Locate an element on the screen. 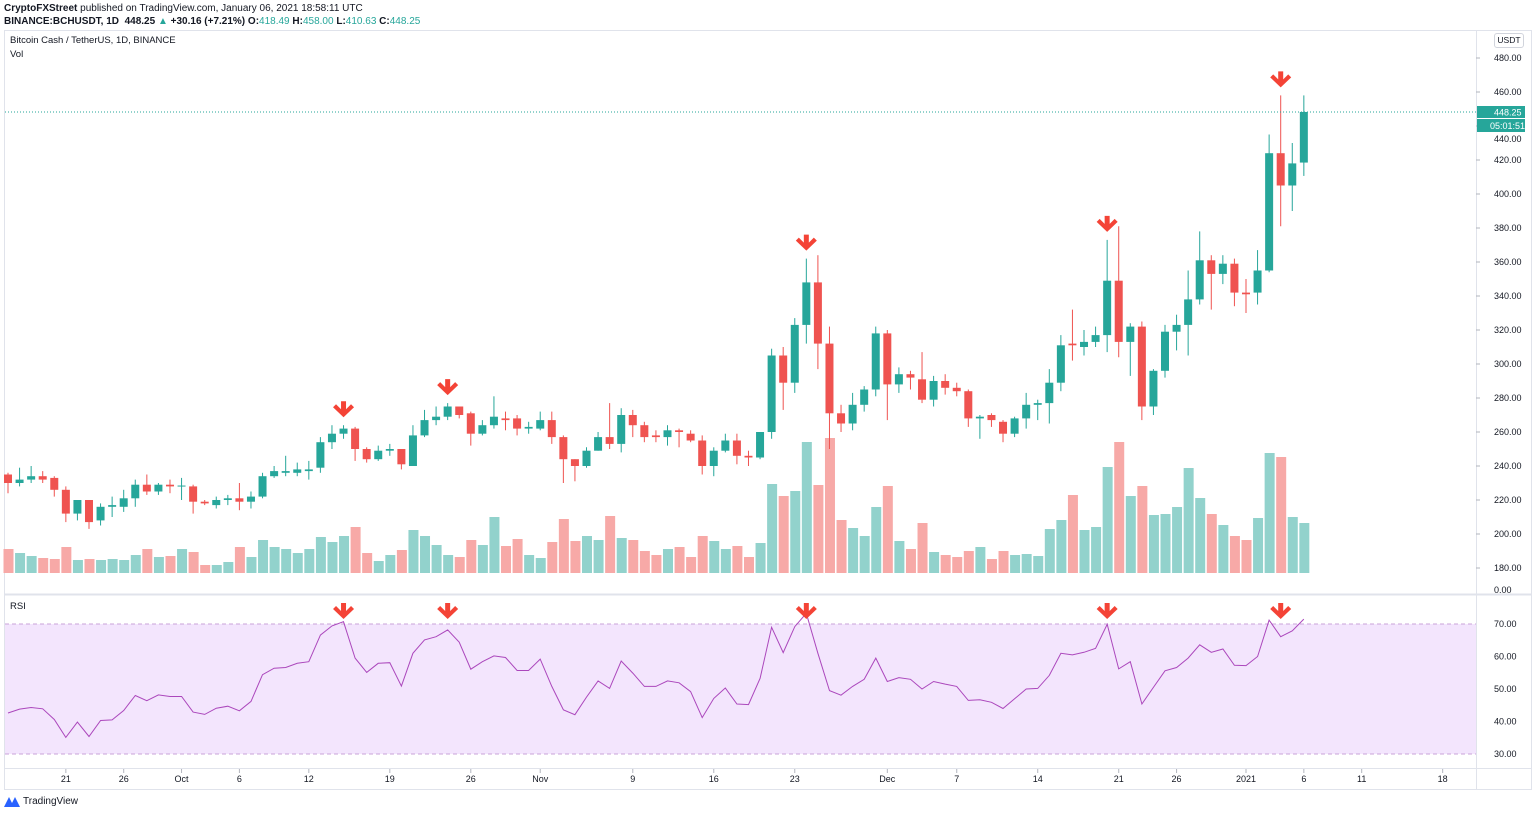  date-tick-label: Oct is located at coordinates (182, 779).